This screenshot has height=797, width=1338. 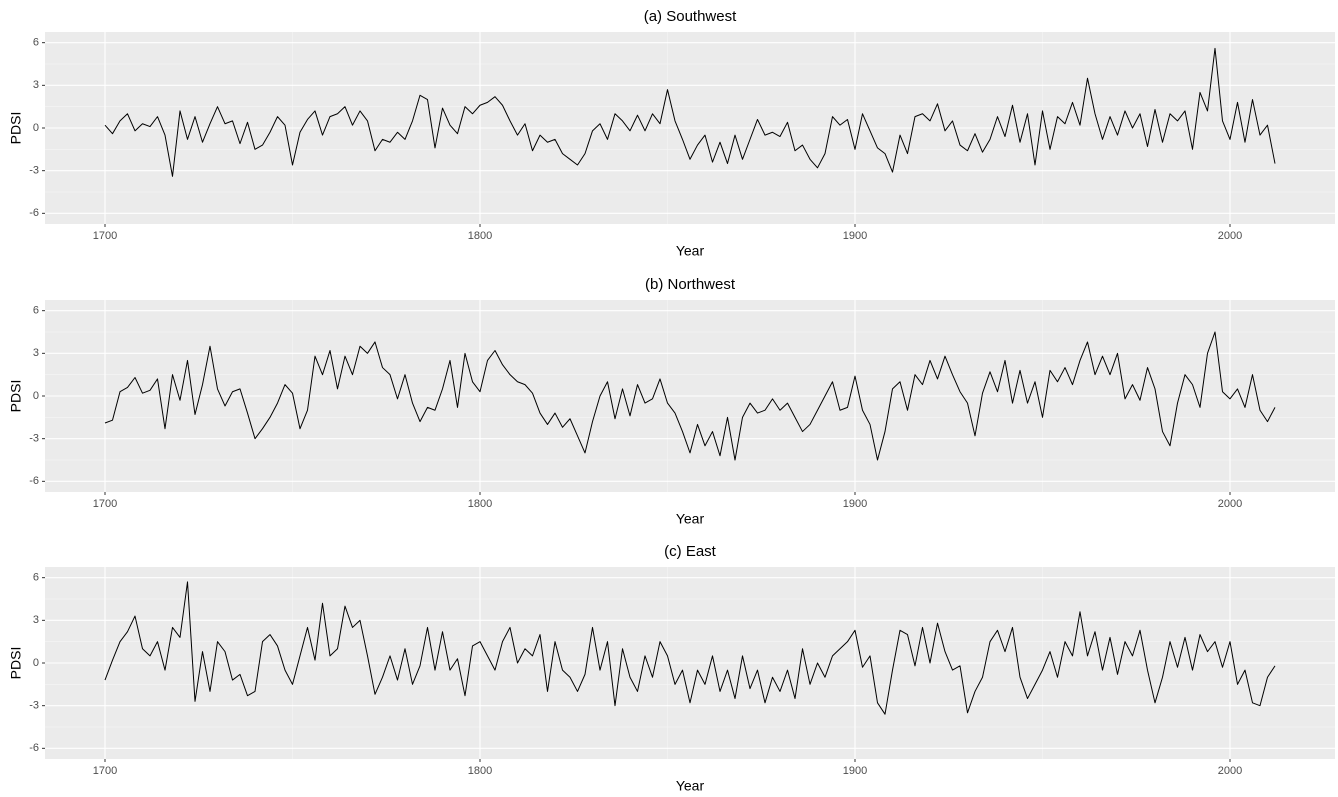 I want to click on panel-title: (b) Northwest, so click(x=690, y=284).